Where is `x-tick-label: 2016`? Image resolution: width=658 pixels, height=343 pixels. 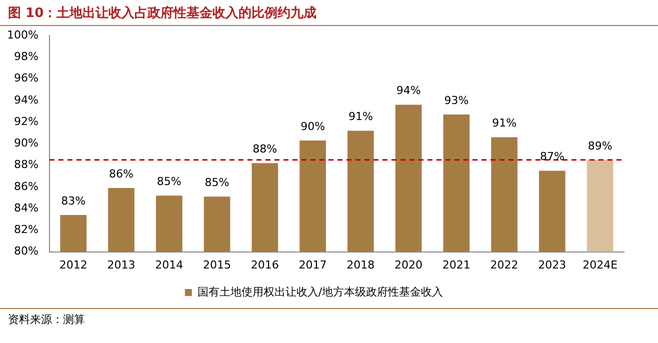 x-tick-label: 2016 is located at coordinates (264, 265).